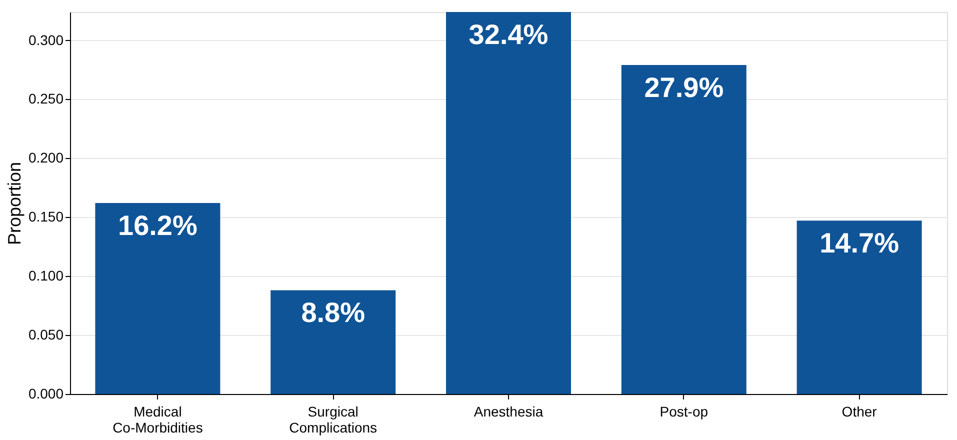 The width and height of the screenshot is (957, 440). I want to click on y-tick-label: 0.050, so click(46, 334).